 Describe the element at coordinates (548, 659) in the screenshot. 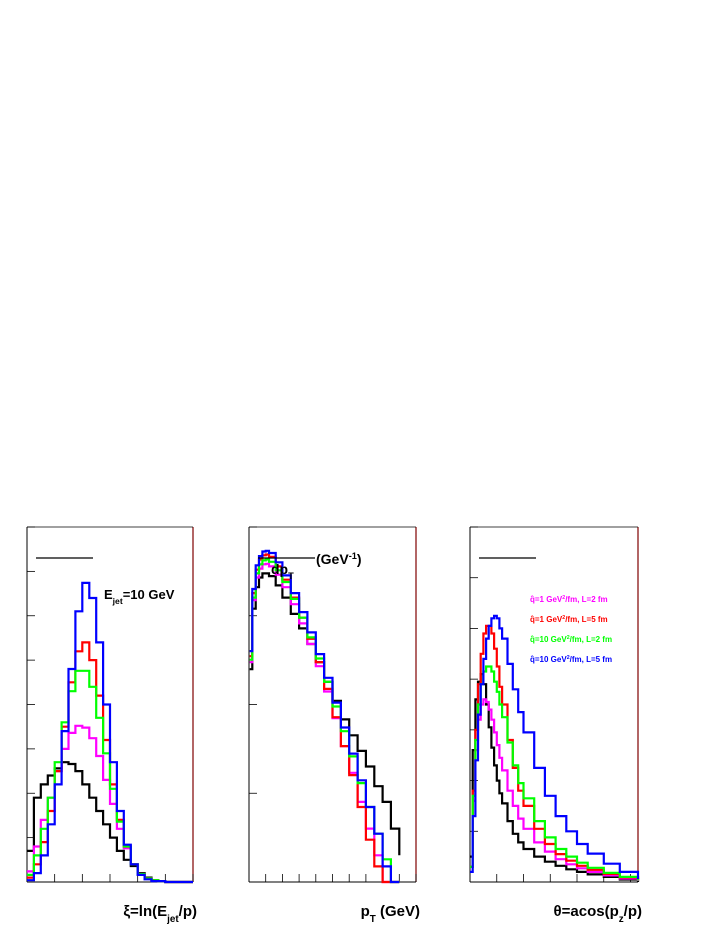

I see `legend-entry-4-part: q̂=10 GeV` at that location.